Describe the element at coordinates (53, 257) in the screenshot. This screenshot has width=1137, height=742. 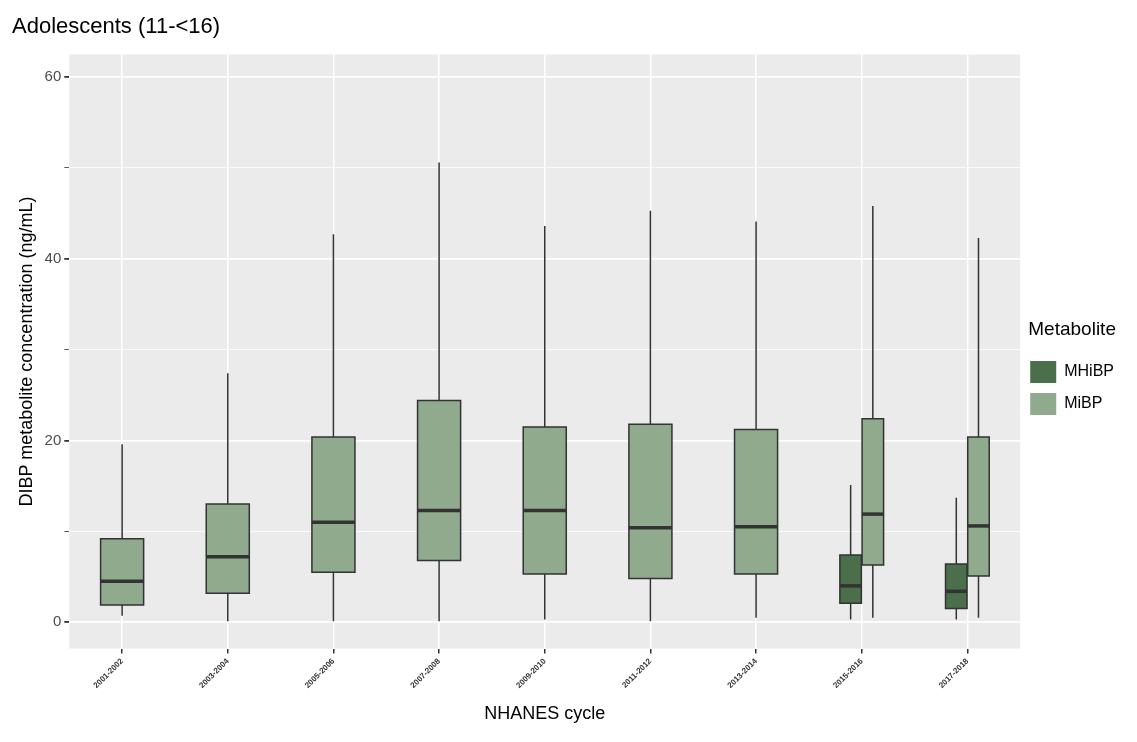
I see `y-tick-label: 40` at that location.